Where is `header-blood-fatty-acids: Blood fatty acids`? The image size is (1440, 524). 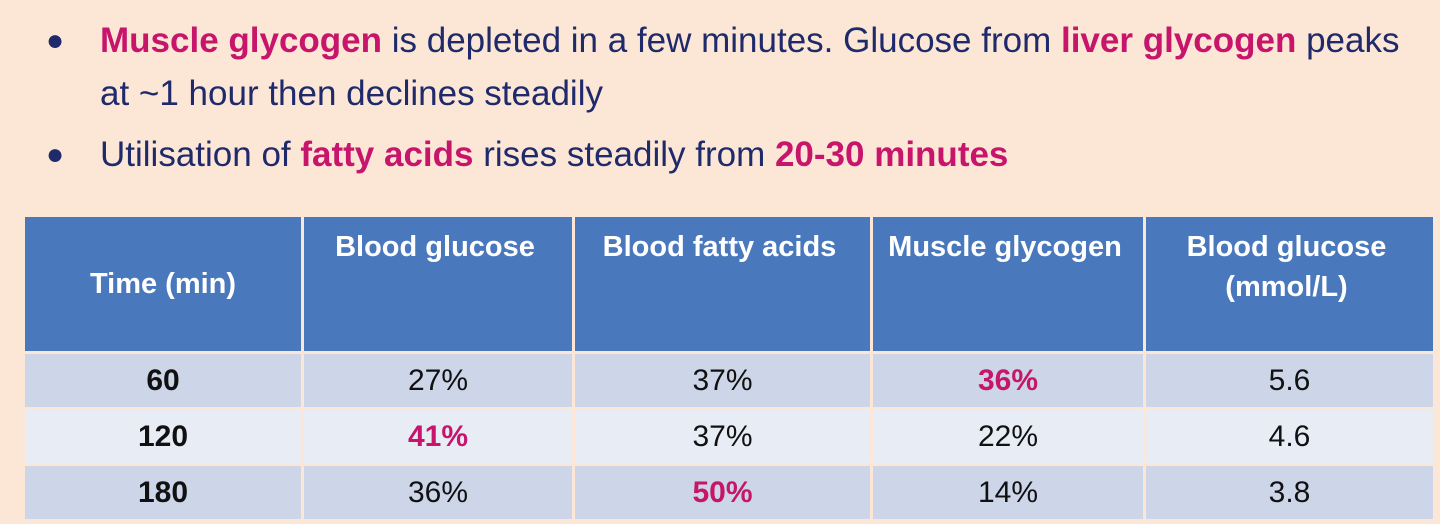
header-blood-fatty-acids: Blood fatty acids is located at coordinates (722, 284).